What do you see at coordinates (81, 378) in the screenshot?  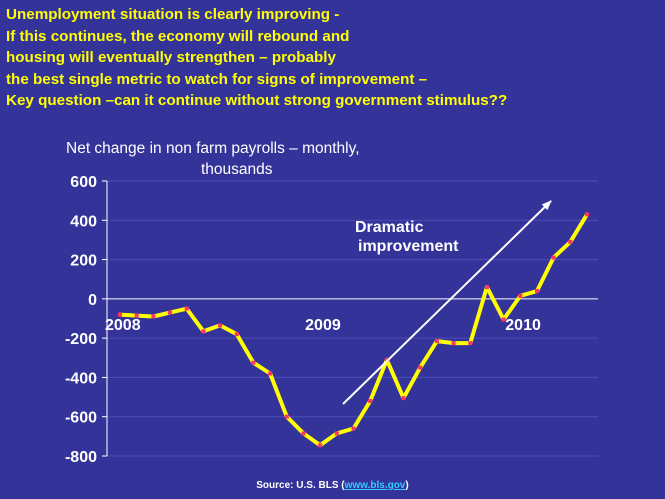 I see `y-tick-label: -400` at bounding box center [81, 378].